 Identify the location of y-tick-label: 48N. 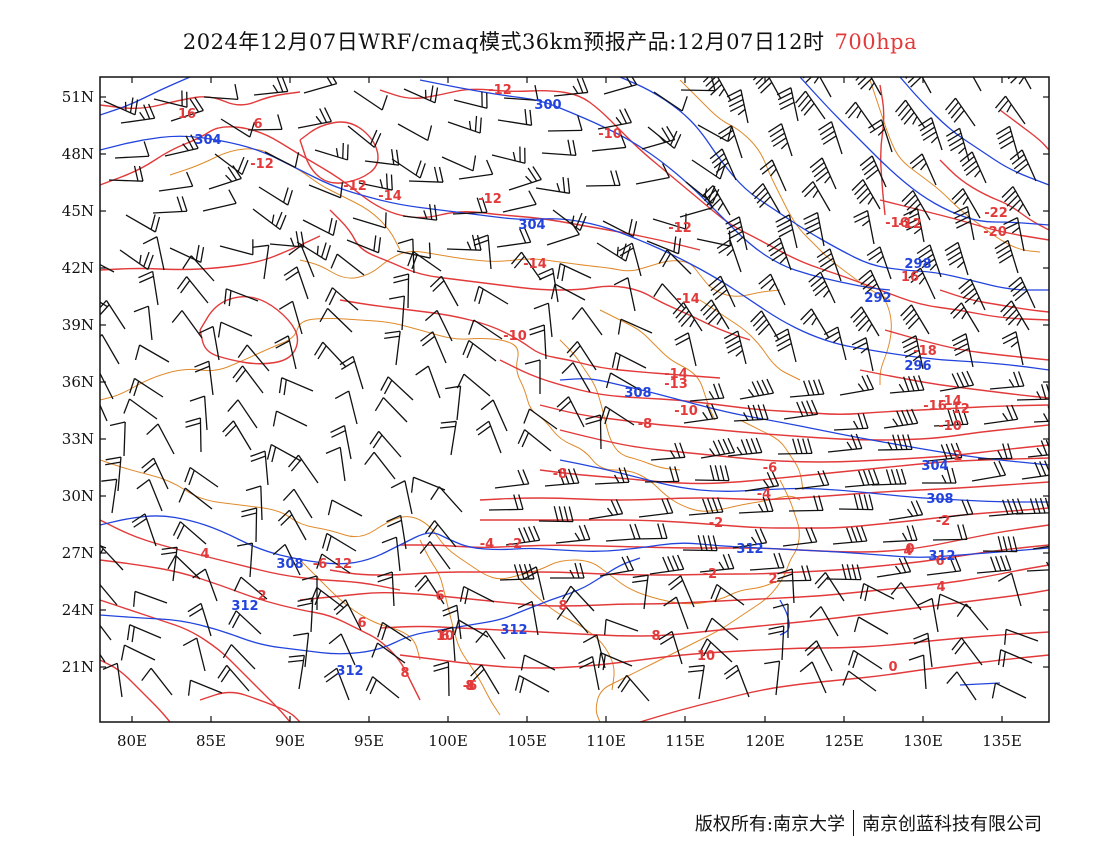
(78, 154).